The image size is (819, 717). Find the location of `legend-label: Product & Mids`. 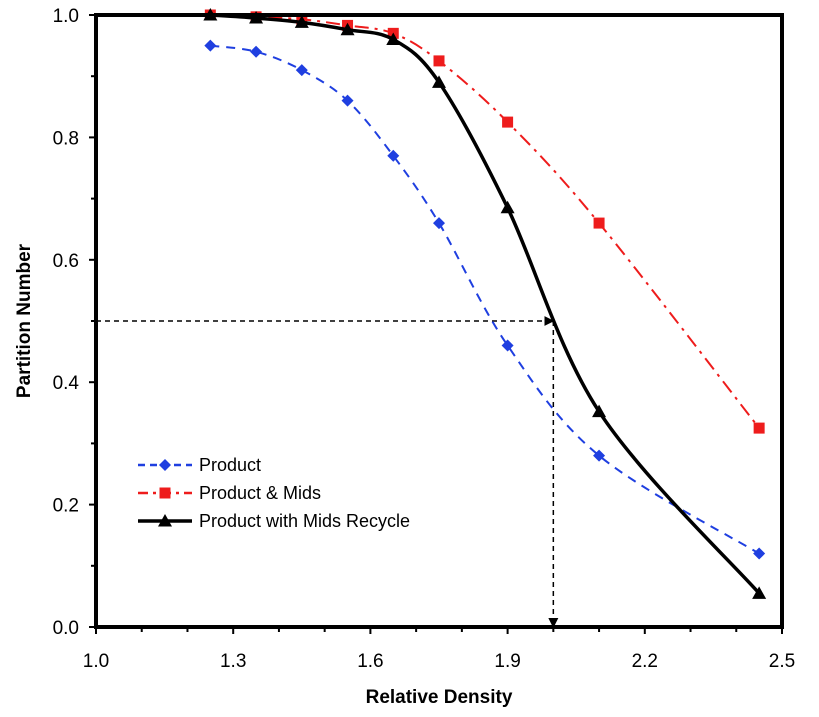

legend-label: Product & Mids is located at coordinates (260, 493).